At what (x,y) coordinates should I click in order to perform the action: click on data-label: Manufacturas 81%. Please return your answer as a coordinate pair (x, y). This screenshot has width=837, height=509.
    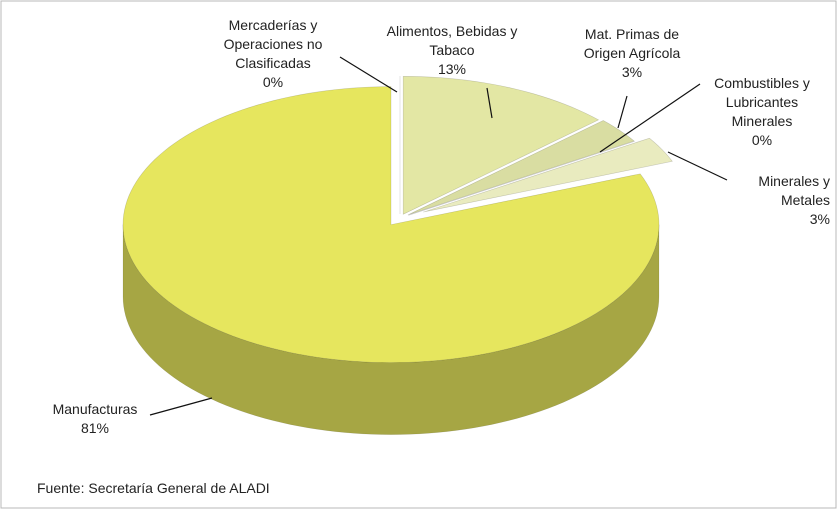
    Looking at the image, I should click on (95, 419).